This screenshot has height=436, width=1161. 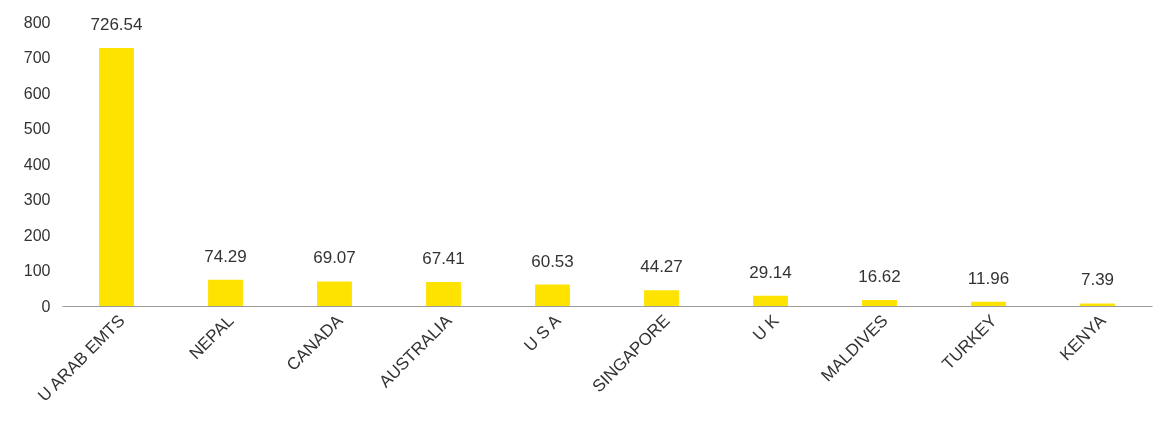 What do you see at coordinates (988, 278) in the screenshot?
I see `data-label: 11.96` at bounding box center [988, 278].